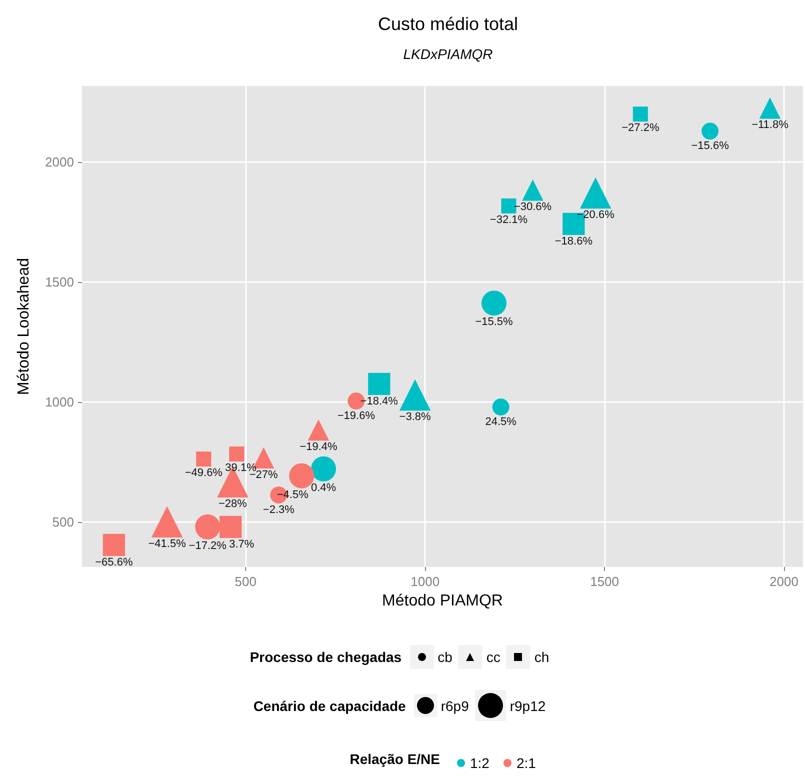  Describe the element at coordinates (710, 146) in the screenshot. I see `annotation: −15.6%` at that location.